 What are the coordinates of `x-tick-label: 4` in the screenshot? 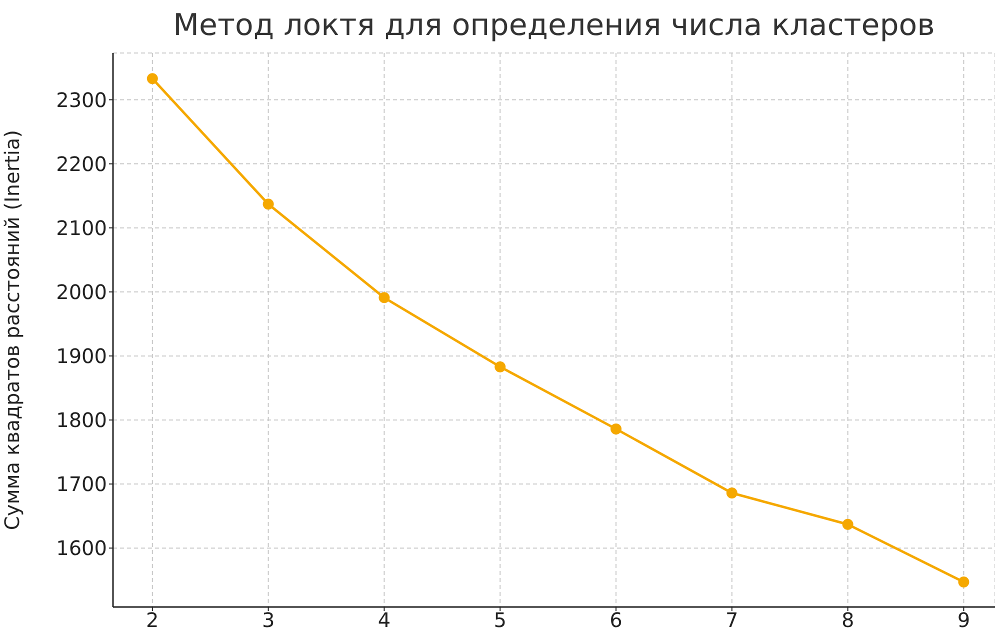 It's located at (384, 620).